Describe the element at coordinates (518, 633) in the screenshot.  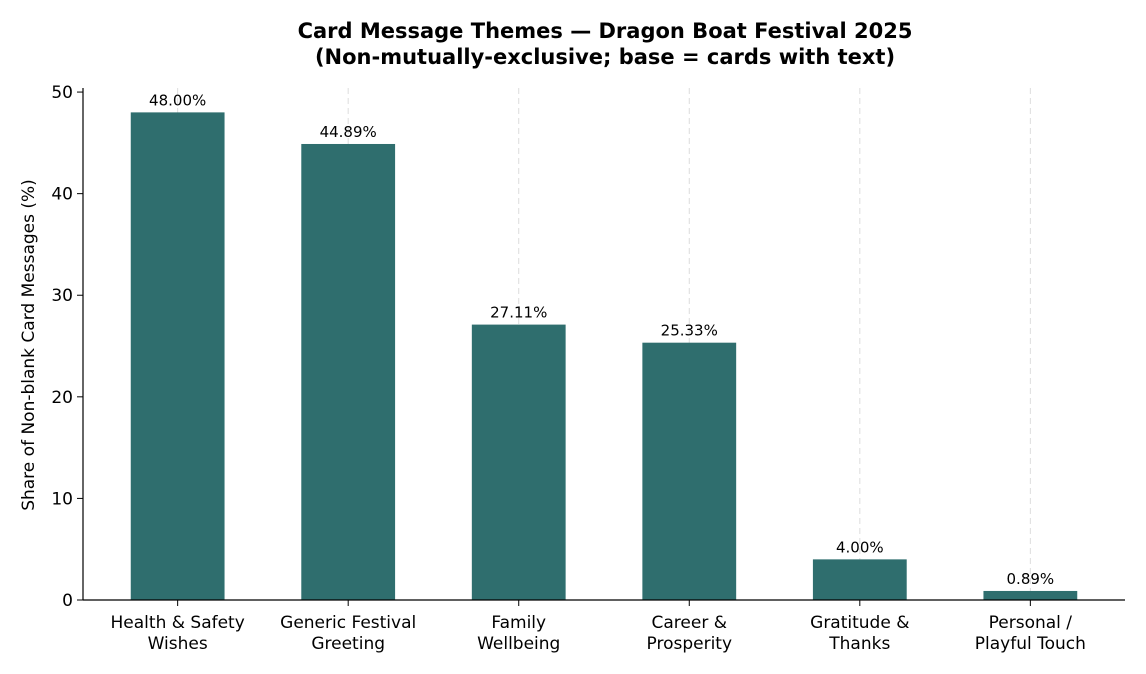
I see `x-tick-label: Family Wellbeing` at that location.